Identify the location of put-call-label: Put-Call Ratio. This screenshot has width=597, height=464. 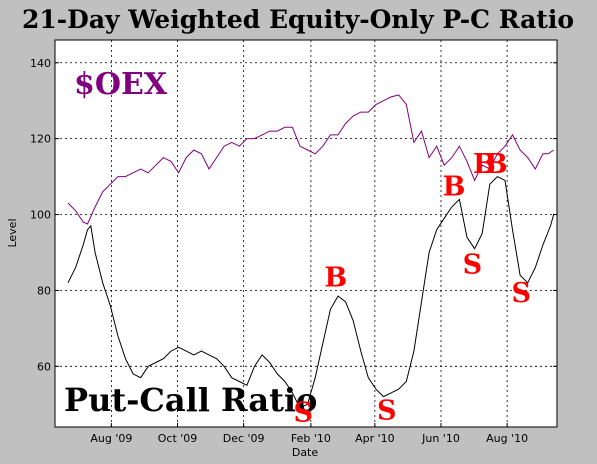
(190, 400).